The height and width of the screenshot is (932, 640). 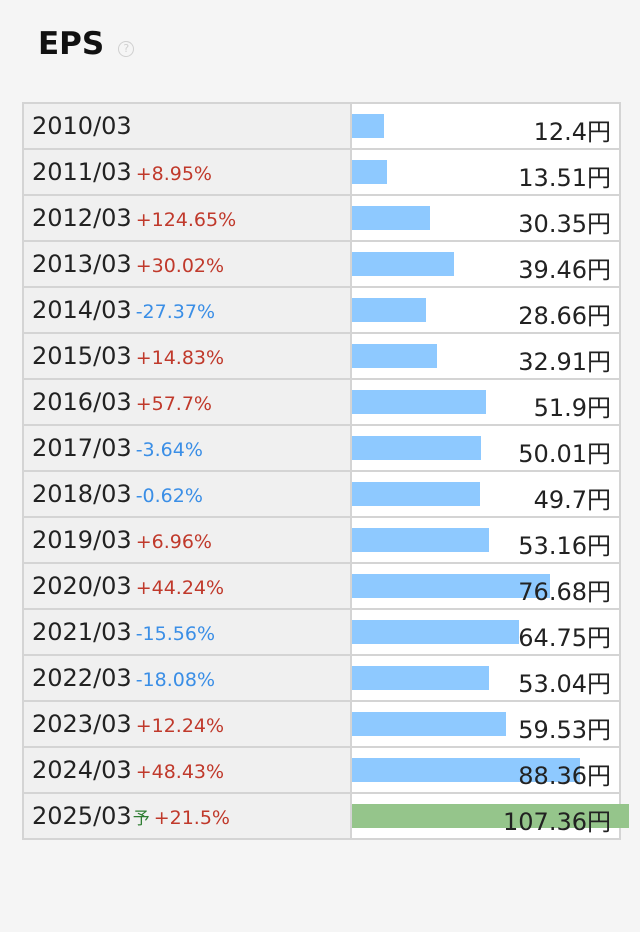 I want to click on eps-row: 2015/03 +14.83% 32.91円, so click(x=321, y=356).